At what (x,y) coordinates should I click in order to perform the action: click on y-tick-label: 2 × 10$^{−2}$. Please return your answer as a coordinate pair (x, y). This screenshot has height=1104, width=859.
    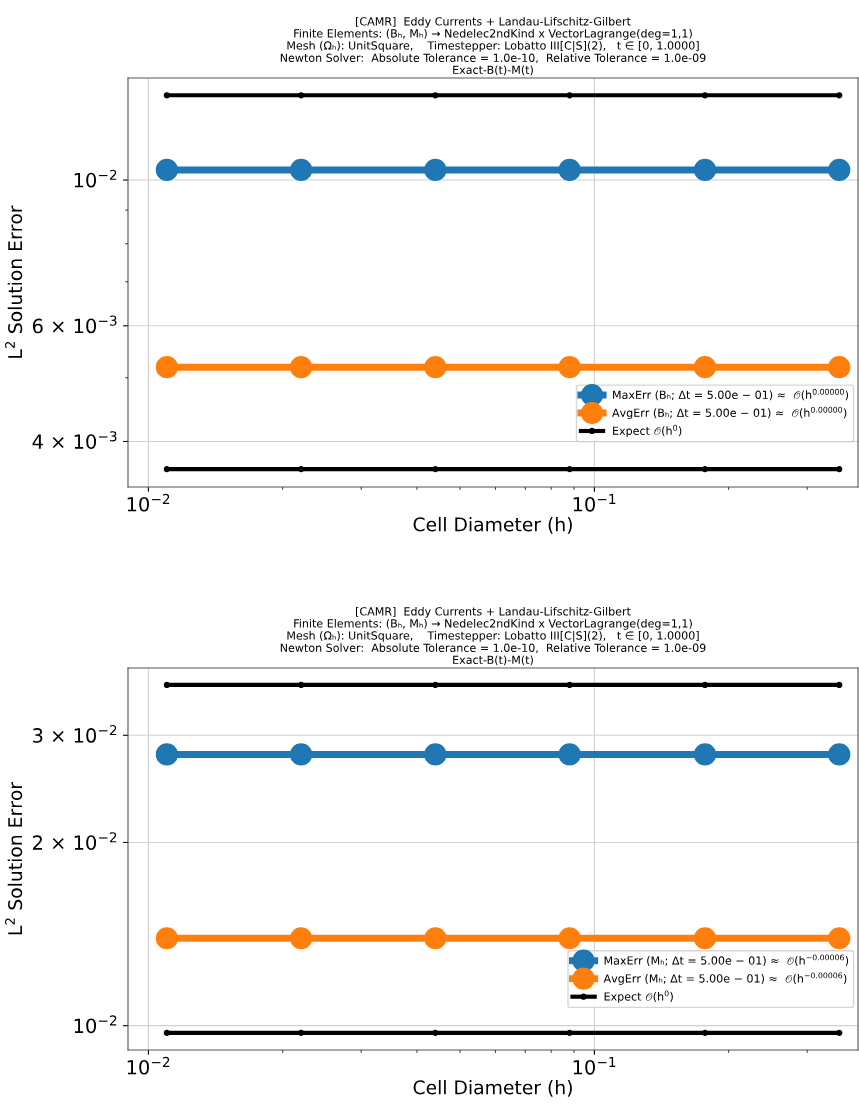
    Looking at the image, I should click on (74, 841).